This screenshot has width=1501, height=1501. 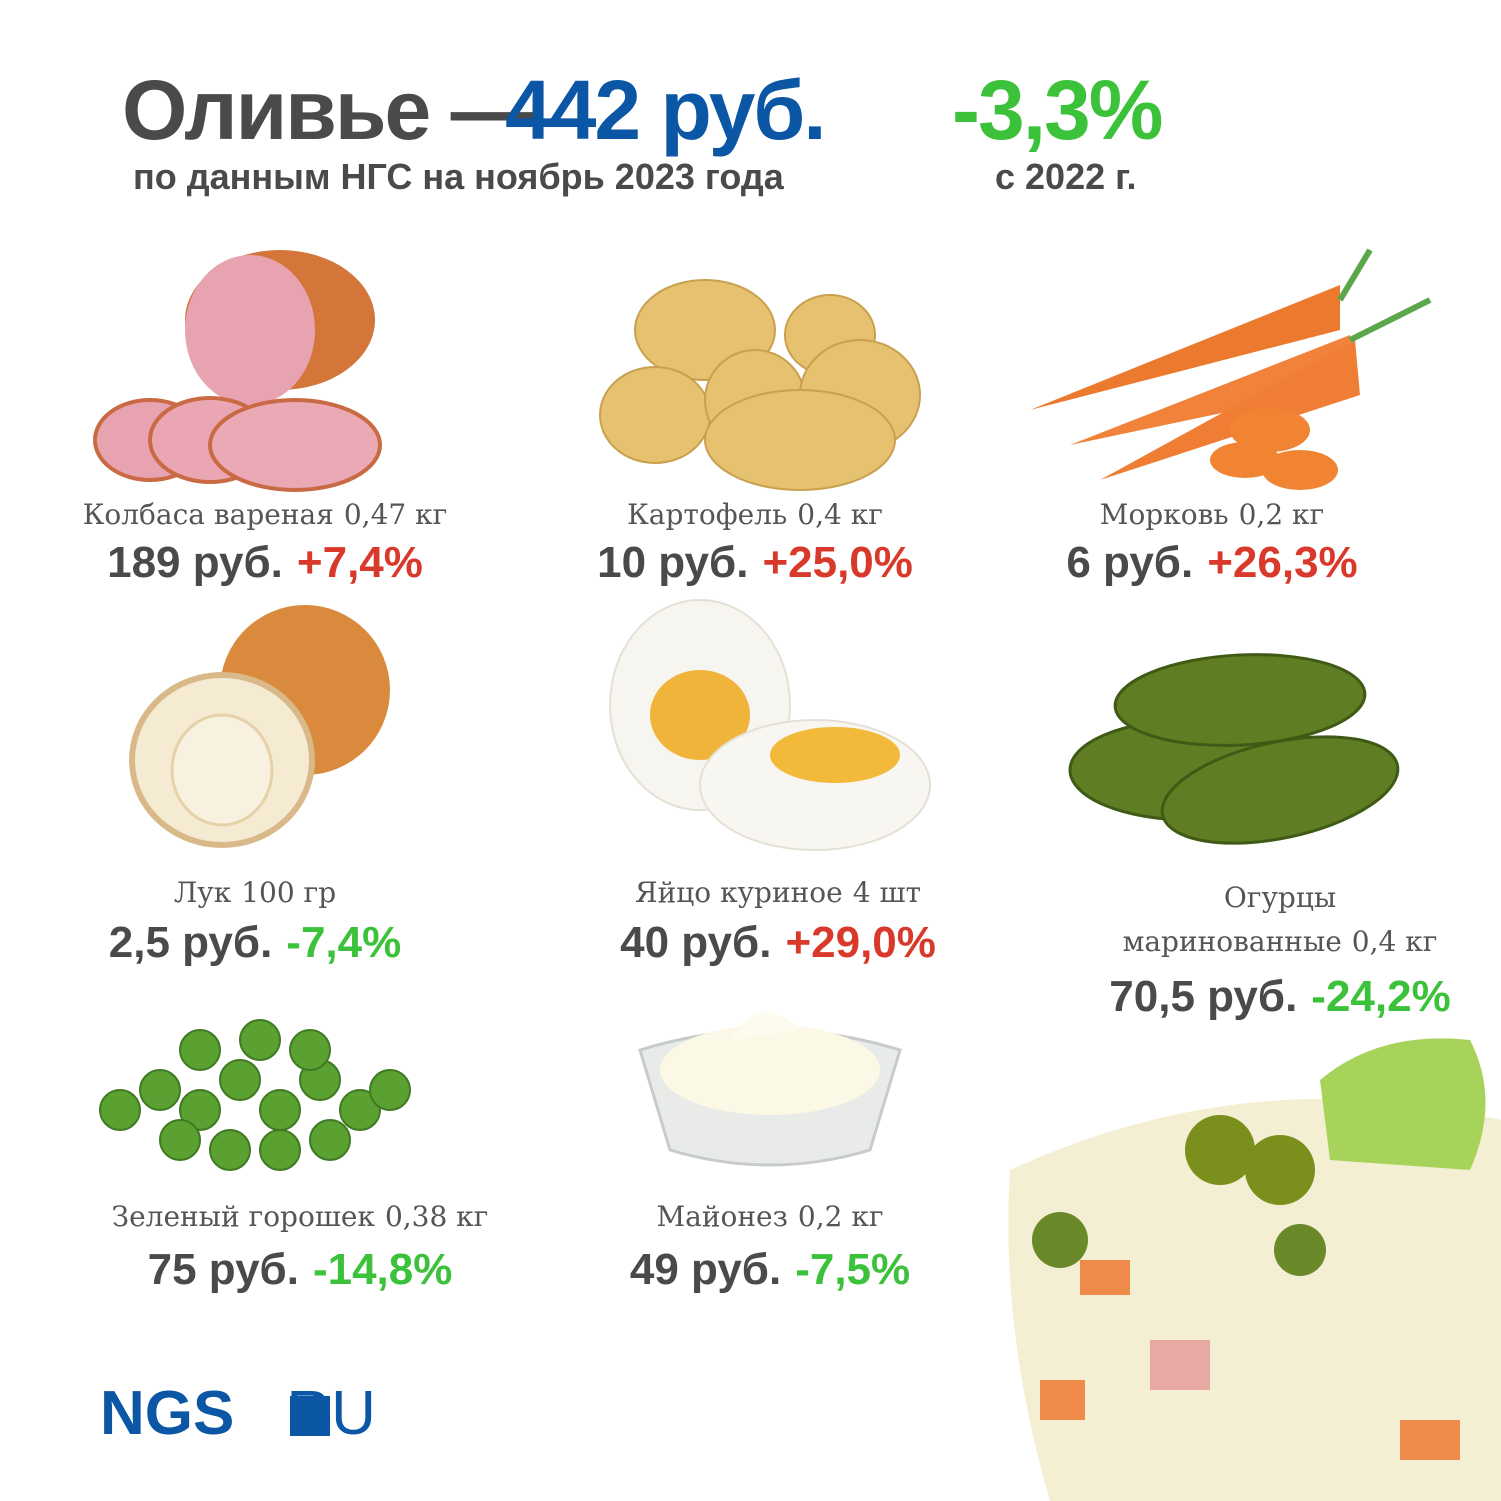 I want to click on item-name: Зеленый горошек, so click(x=243, y=1216).